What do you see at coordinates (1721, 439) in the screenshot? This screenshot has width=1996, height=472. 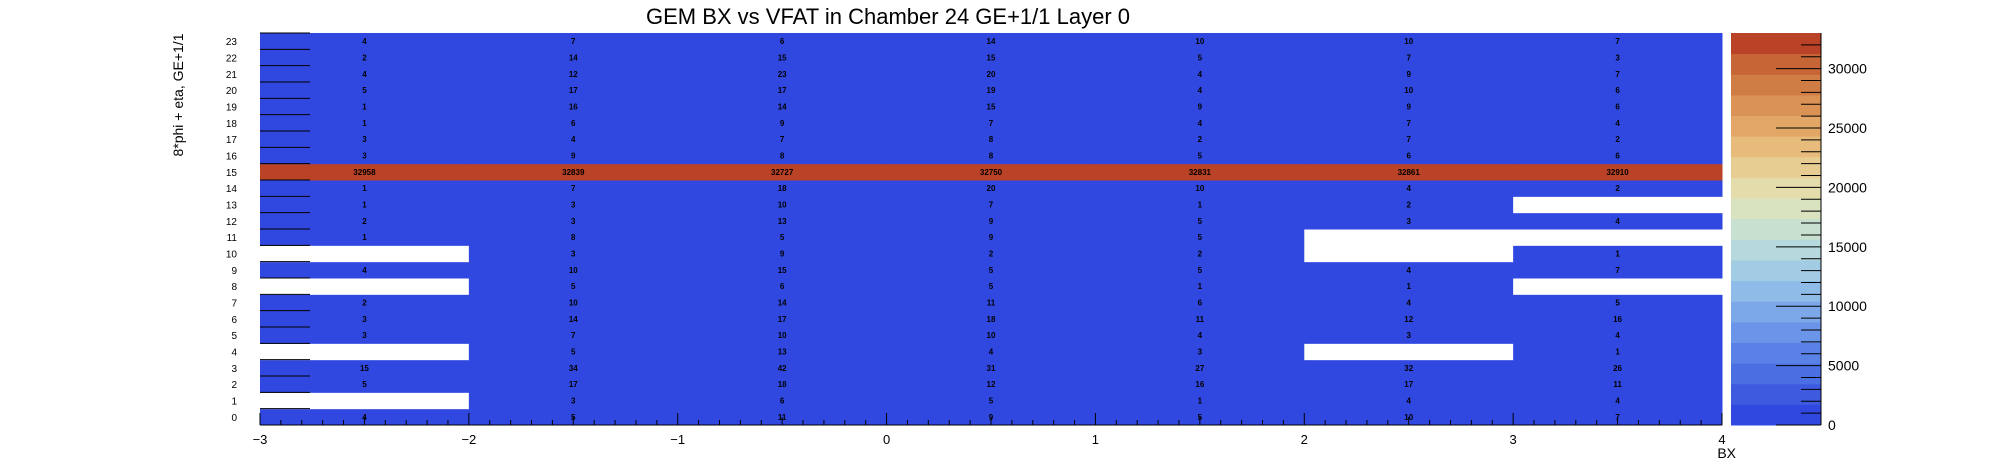 I see `x-tick-label: 4` at bounding box center [1721, 439].